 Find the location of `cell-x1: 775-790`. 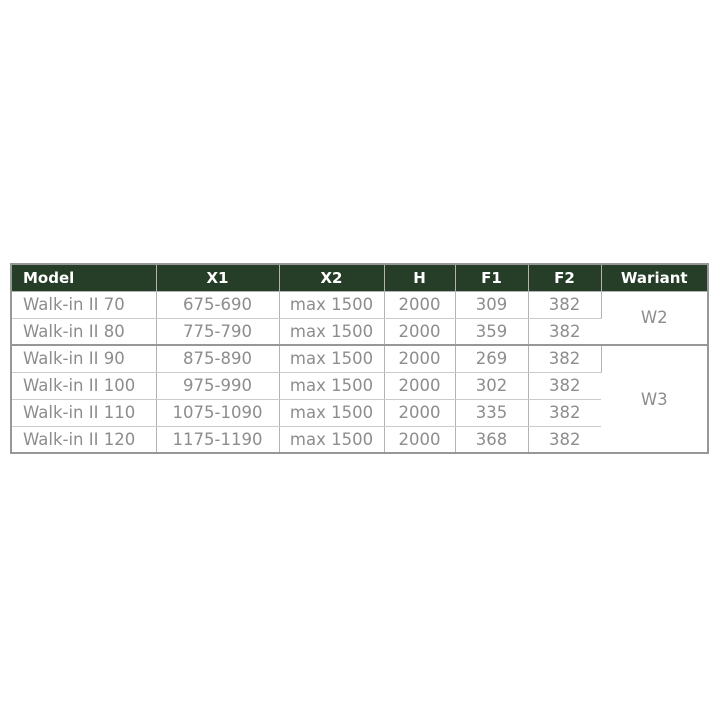

cell-x1: 775-790 is located at coordinates (218, 332).